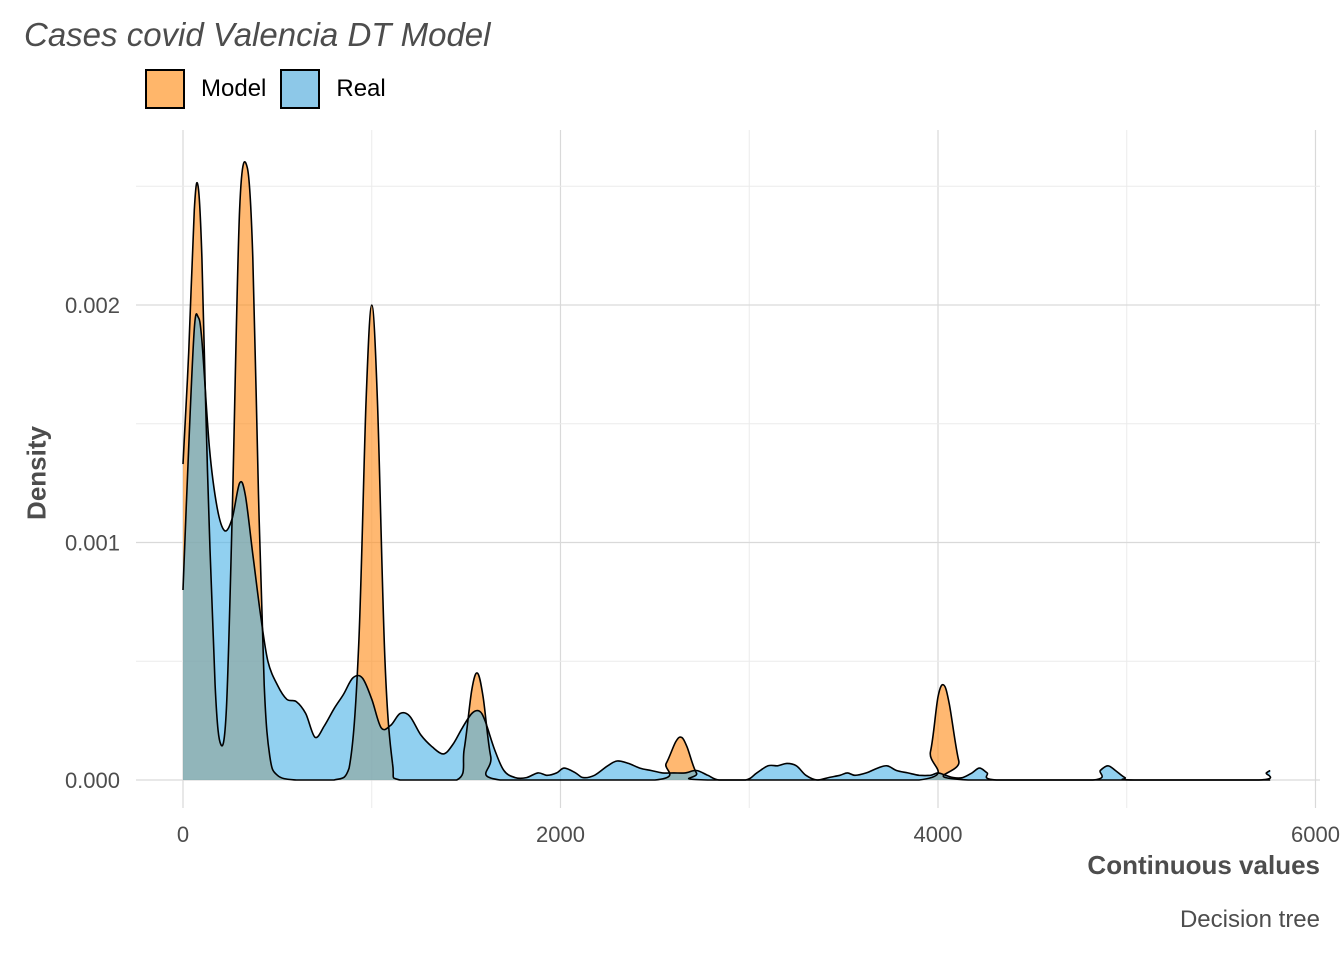  What do you see at coordinates (234, 88) in the screenshot?
I see `legend-label-model: Model` at bounding box center [234, 88].